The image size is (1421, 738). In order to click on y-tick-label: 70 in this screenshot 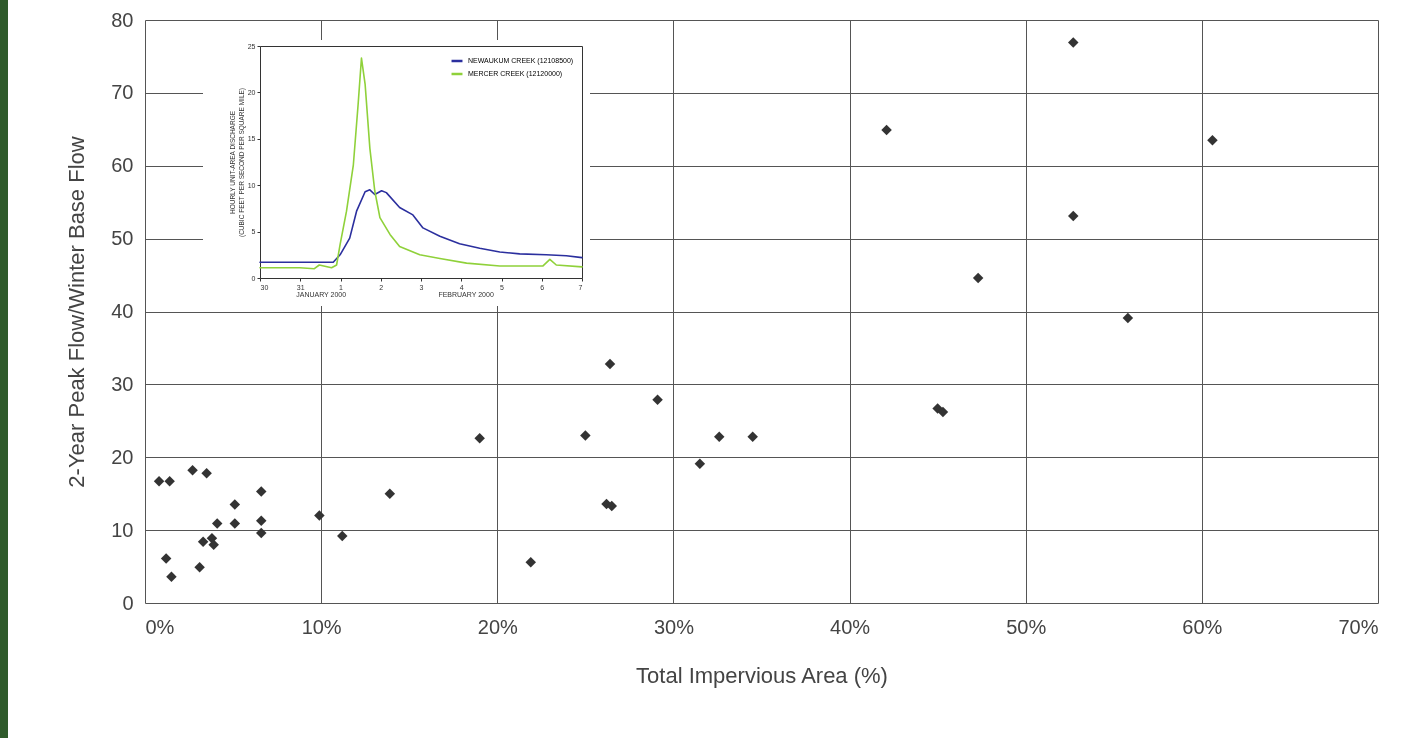, I will do `click(122, 92)`.